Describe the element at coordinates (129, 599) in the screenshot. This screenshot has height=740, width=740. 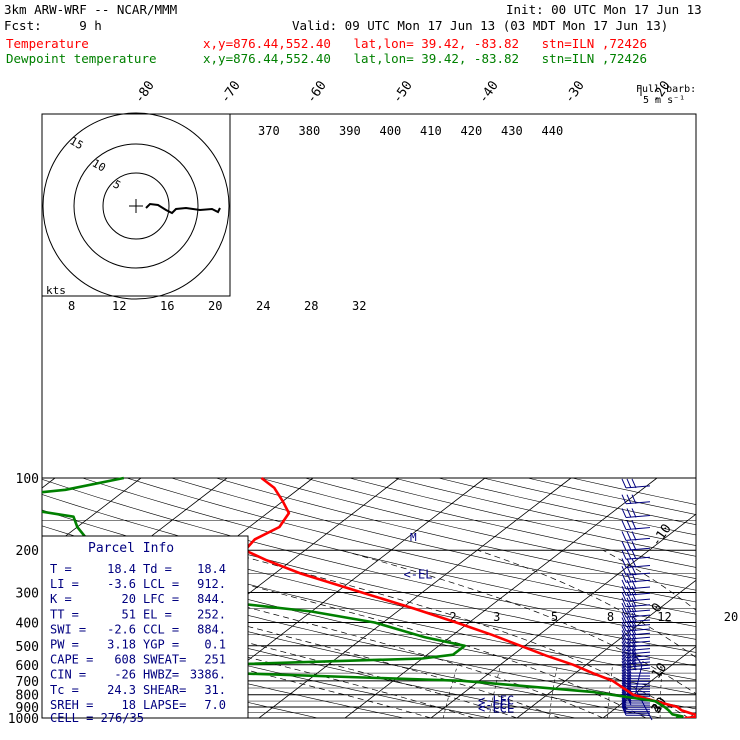
I see `parcel-info-value: 20` at that location.